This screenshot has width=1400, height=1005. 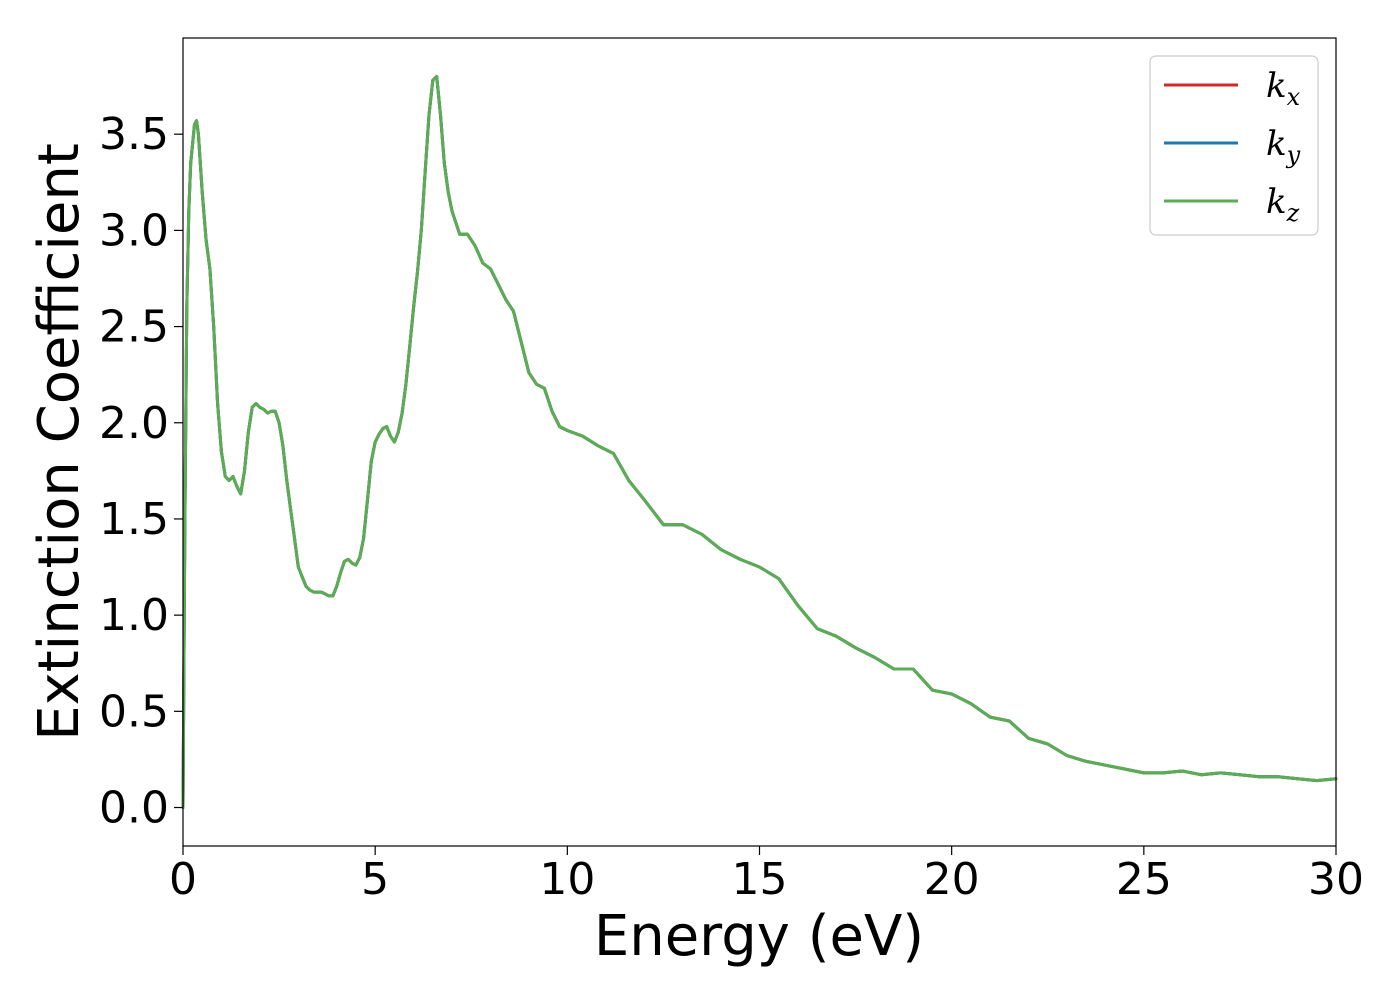 I want to click on legend-label-sub: y, so click(x=1293, y=155).